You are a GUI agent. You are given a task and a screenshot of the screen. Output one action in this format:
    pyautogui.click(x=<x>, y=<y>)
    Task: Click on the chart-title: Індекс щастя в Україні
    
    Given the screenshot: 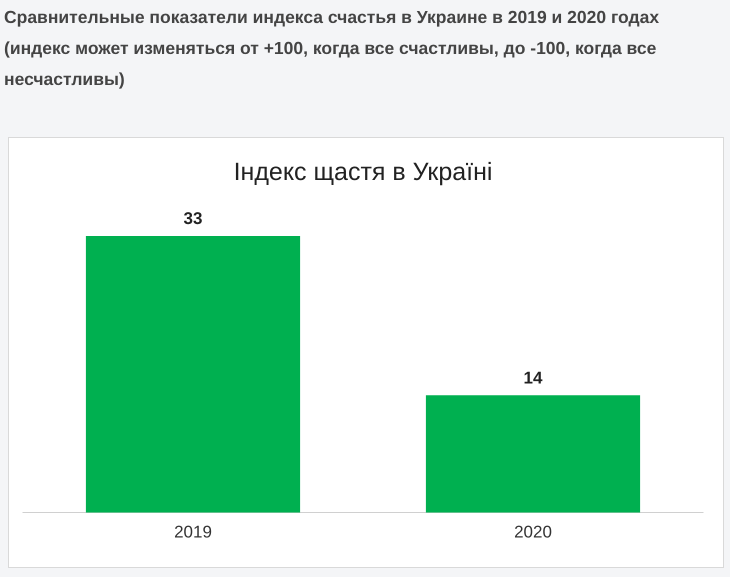 What is the action you would take?
    pyautogui.click(x=363, y=172)
    